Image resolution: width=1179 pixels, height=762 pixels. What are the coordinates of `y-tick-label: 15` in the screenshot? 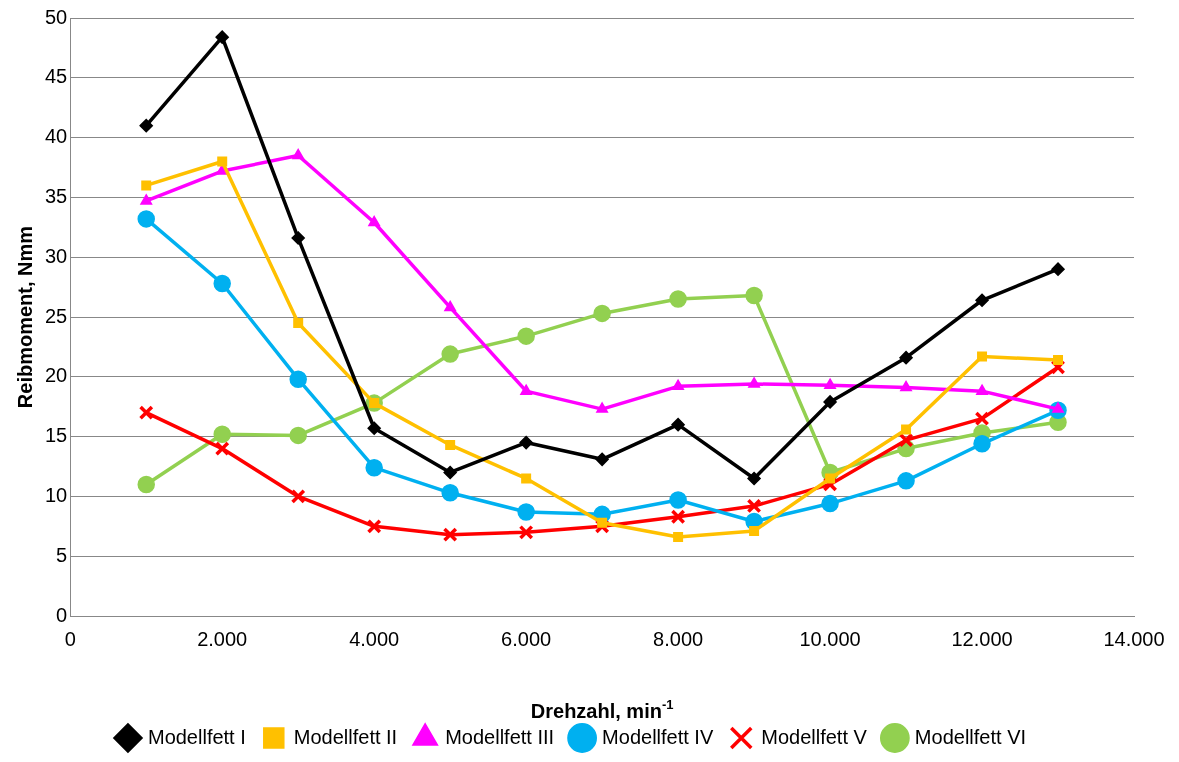 It's located at (56, 435).